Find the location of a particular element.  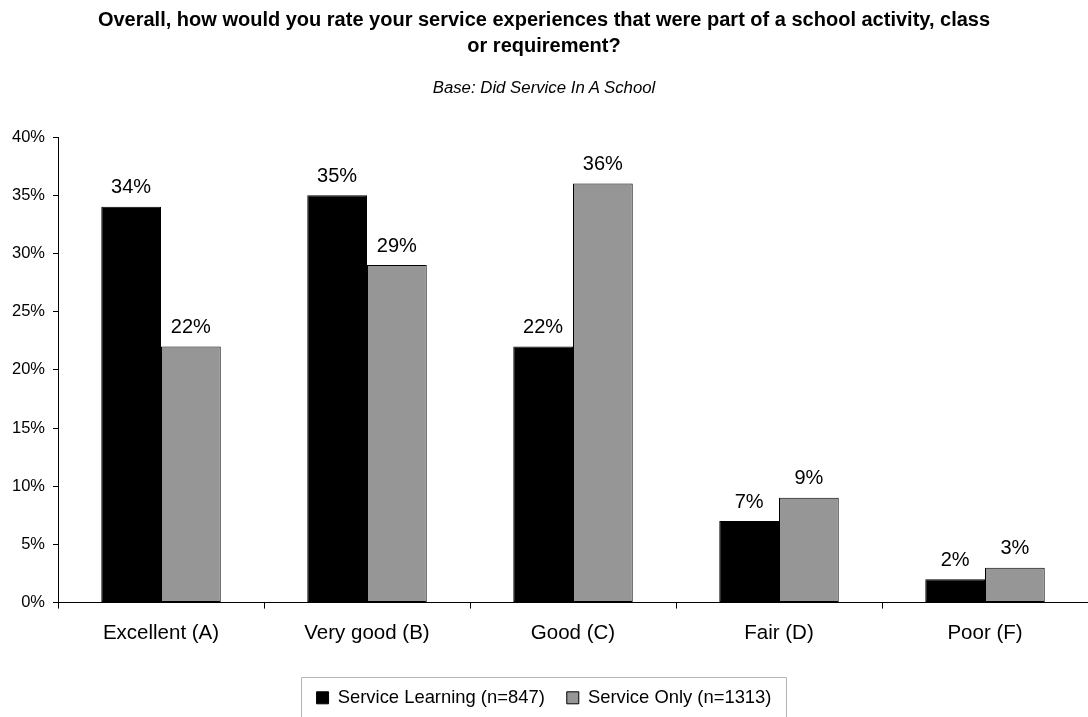

legend-label: Service Only (n=1313) is located at coordinates (679, 696).